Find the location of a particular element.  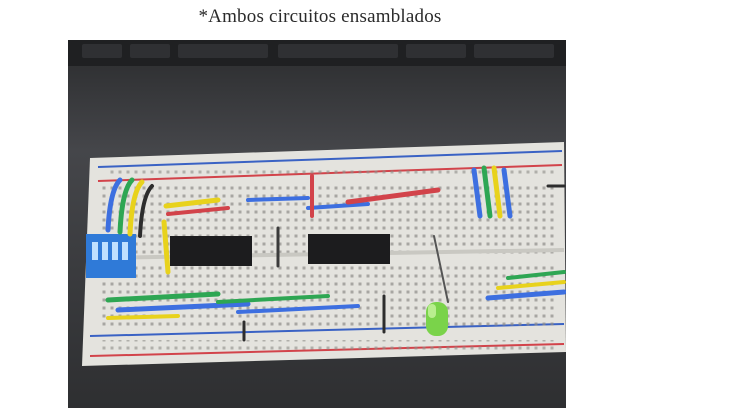

chip-right is located at coordinates (349, 249).